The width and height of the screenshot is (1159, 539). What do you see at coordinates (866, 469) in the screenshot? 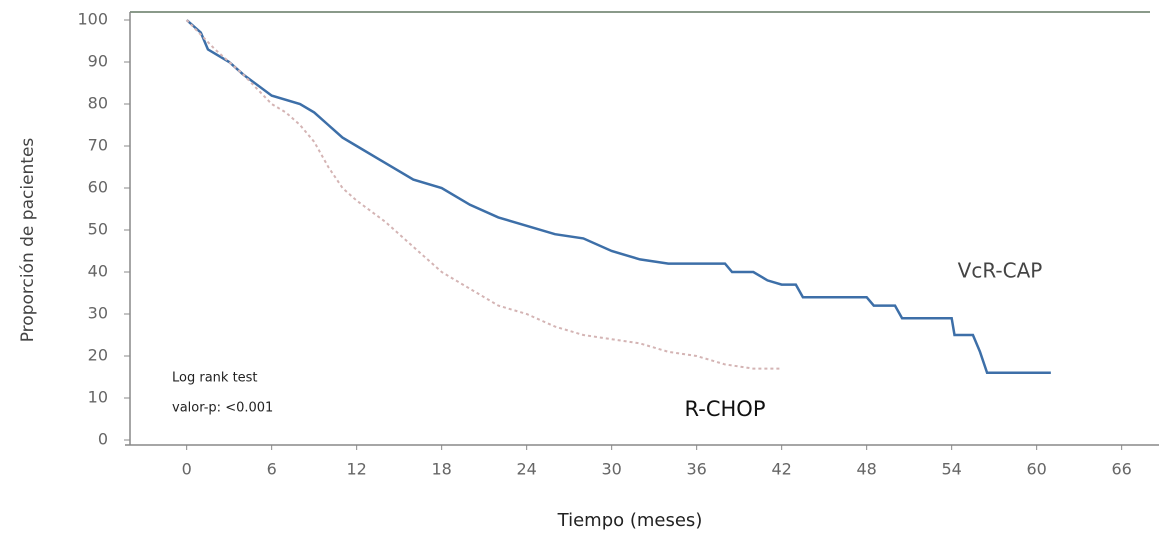
I see `x-tick-label: 48` at bounding box center [866, 469].